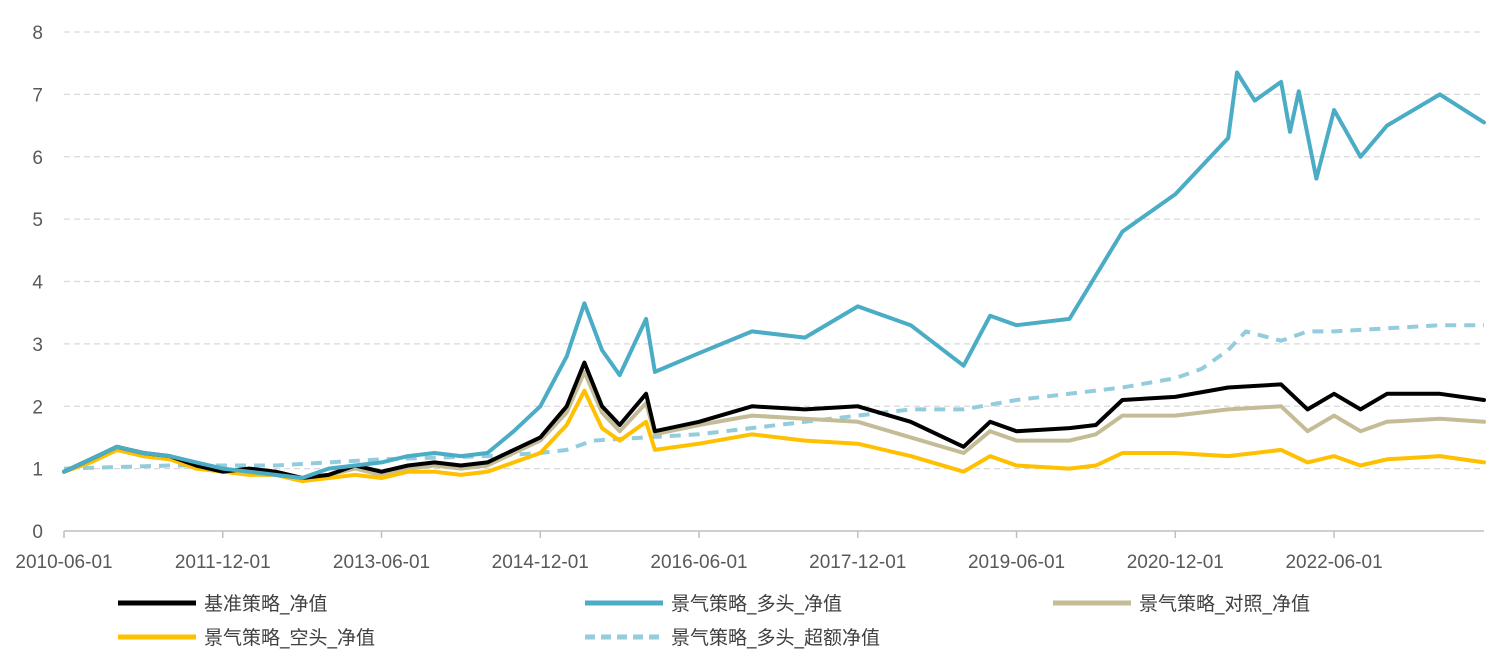  What do you see at coordinates (37, 95) in the screenshot?
I see `y-tick-label: 7` at bounding box center [37, 95].